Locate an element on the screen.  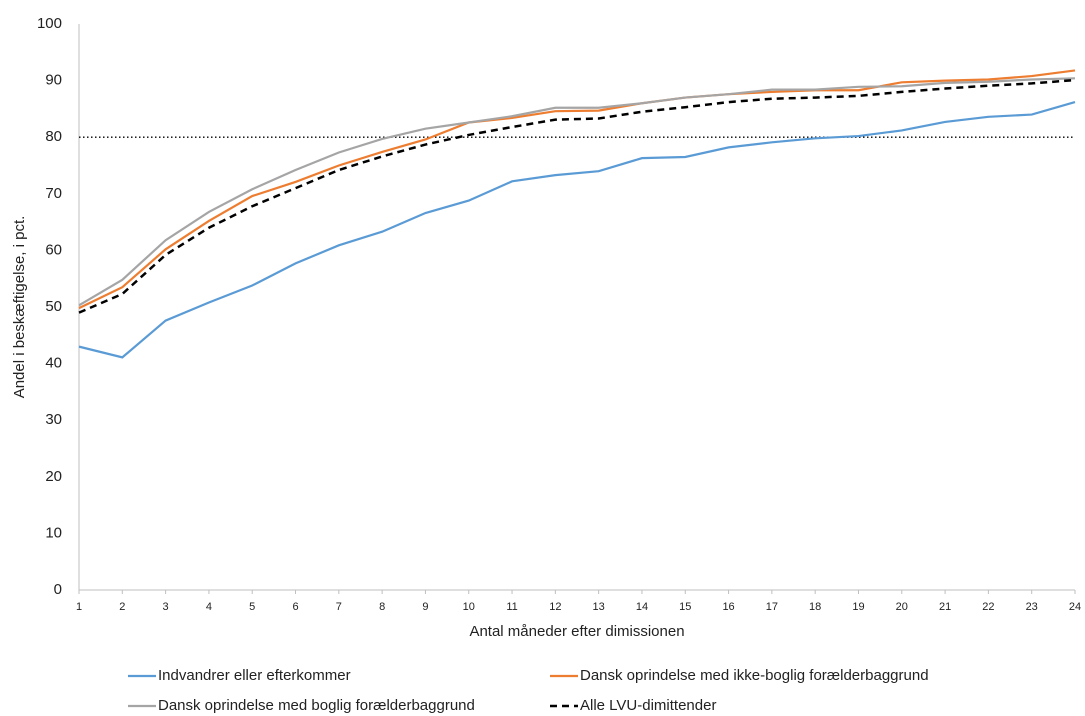
legend-label: Indvandrer eller efterkommer is located at coordinates (254, 675).